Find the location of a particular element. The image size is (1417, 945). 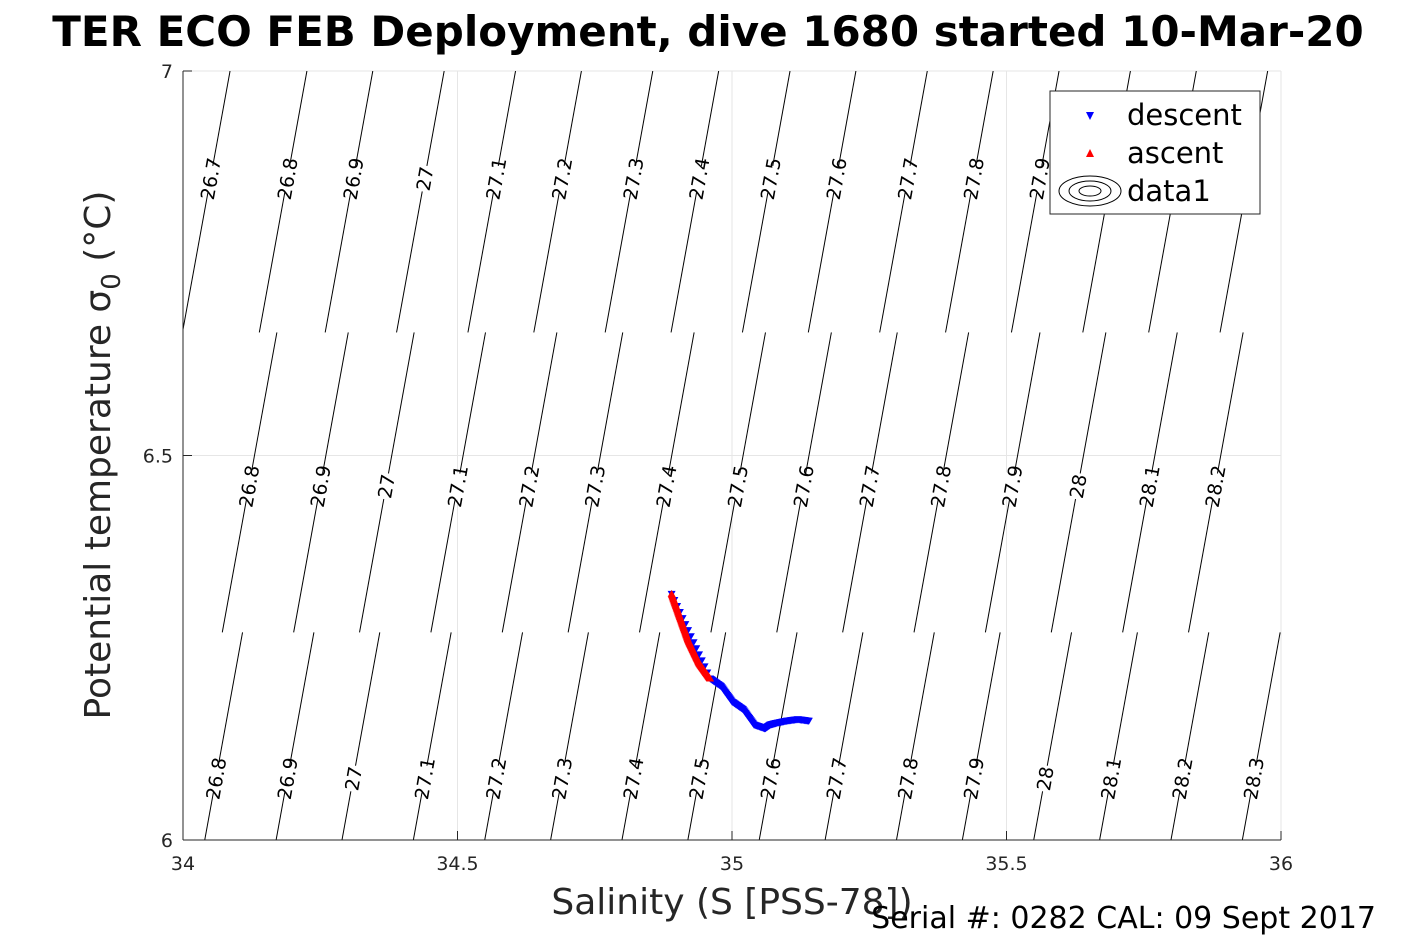

x-tick-label: 35 is located at coordinates (732, 864).